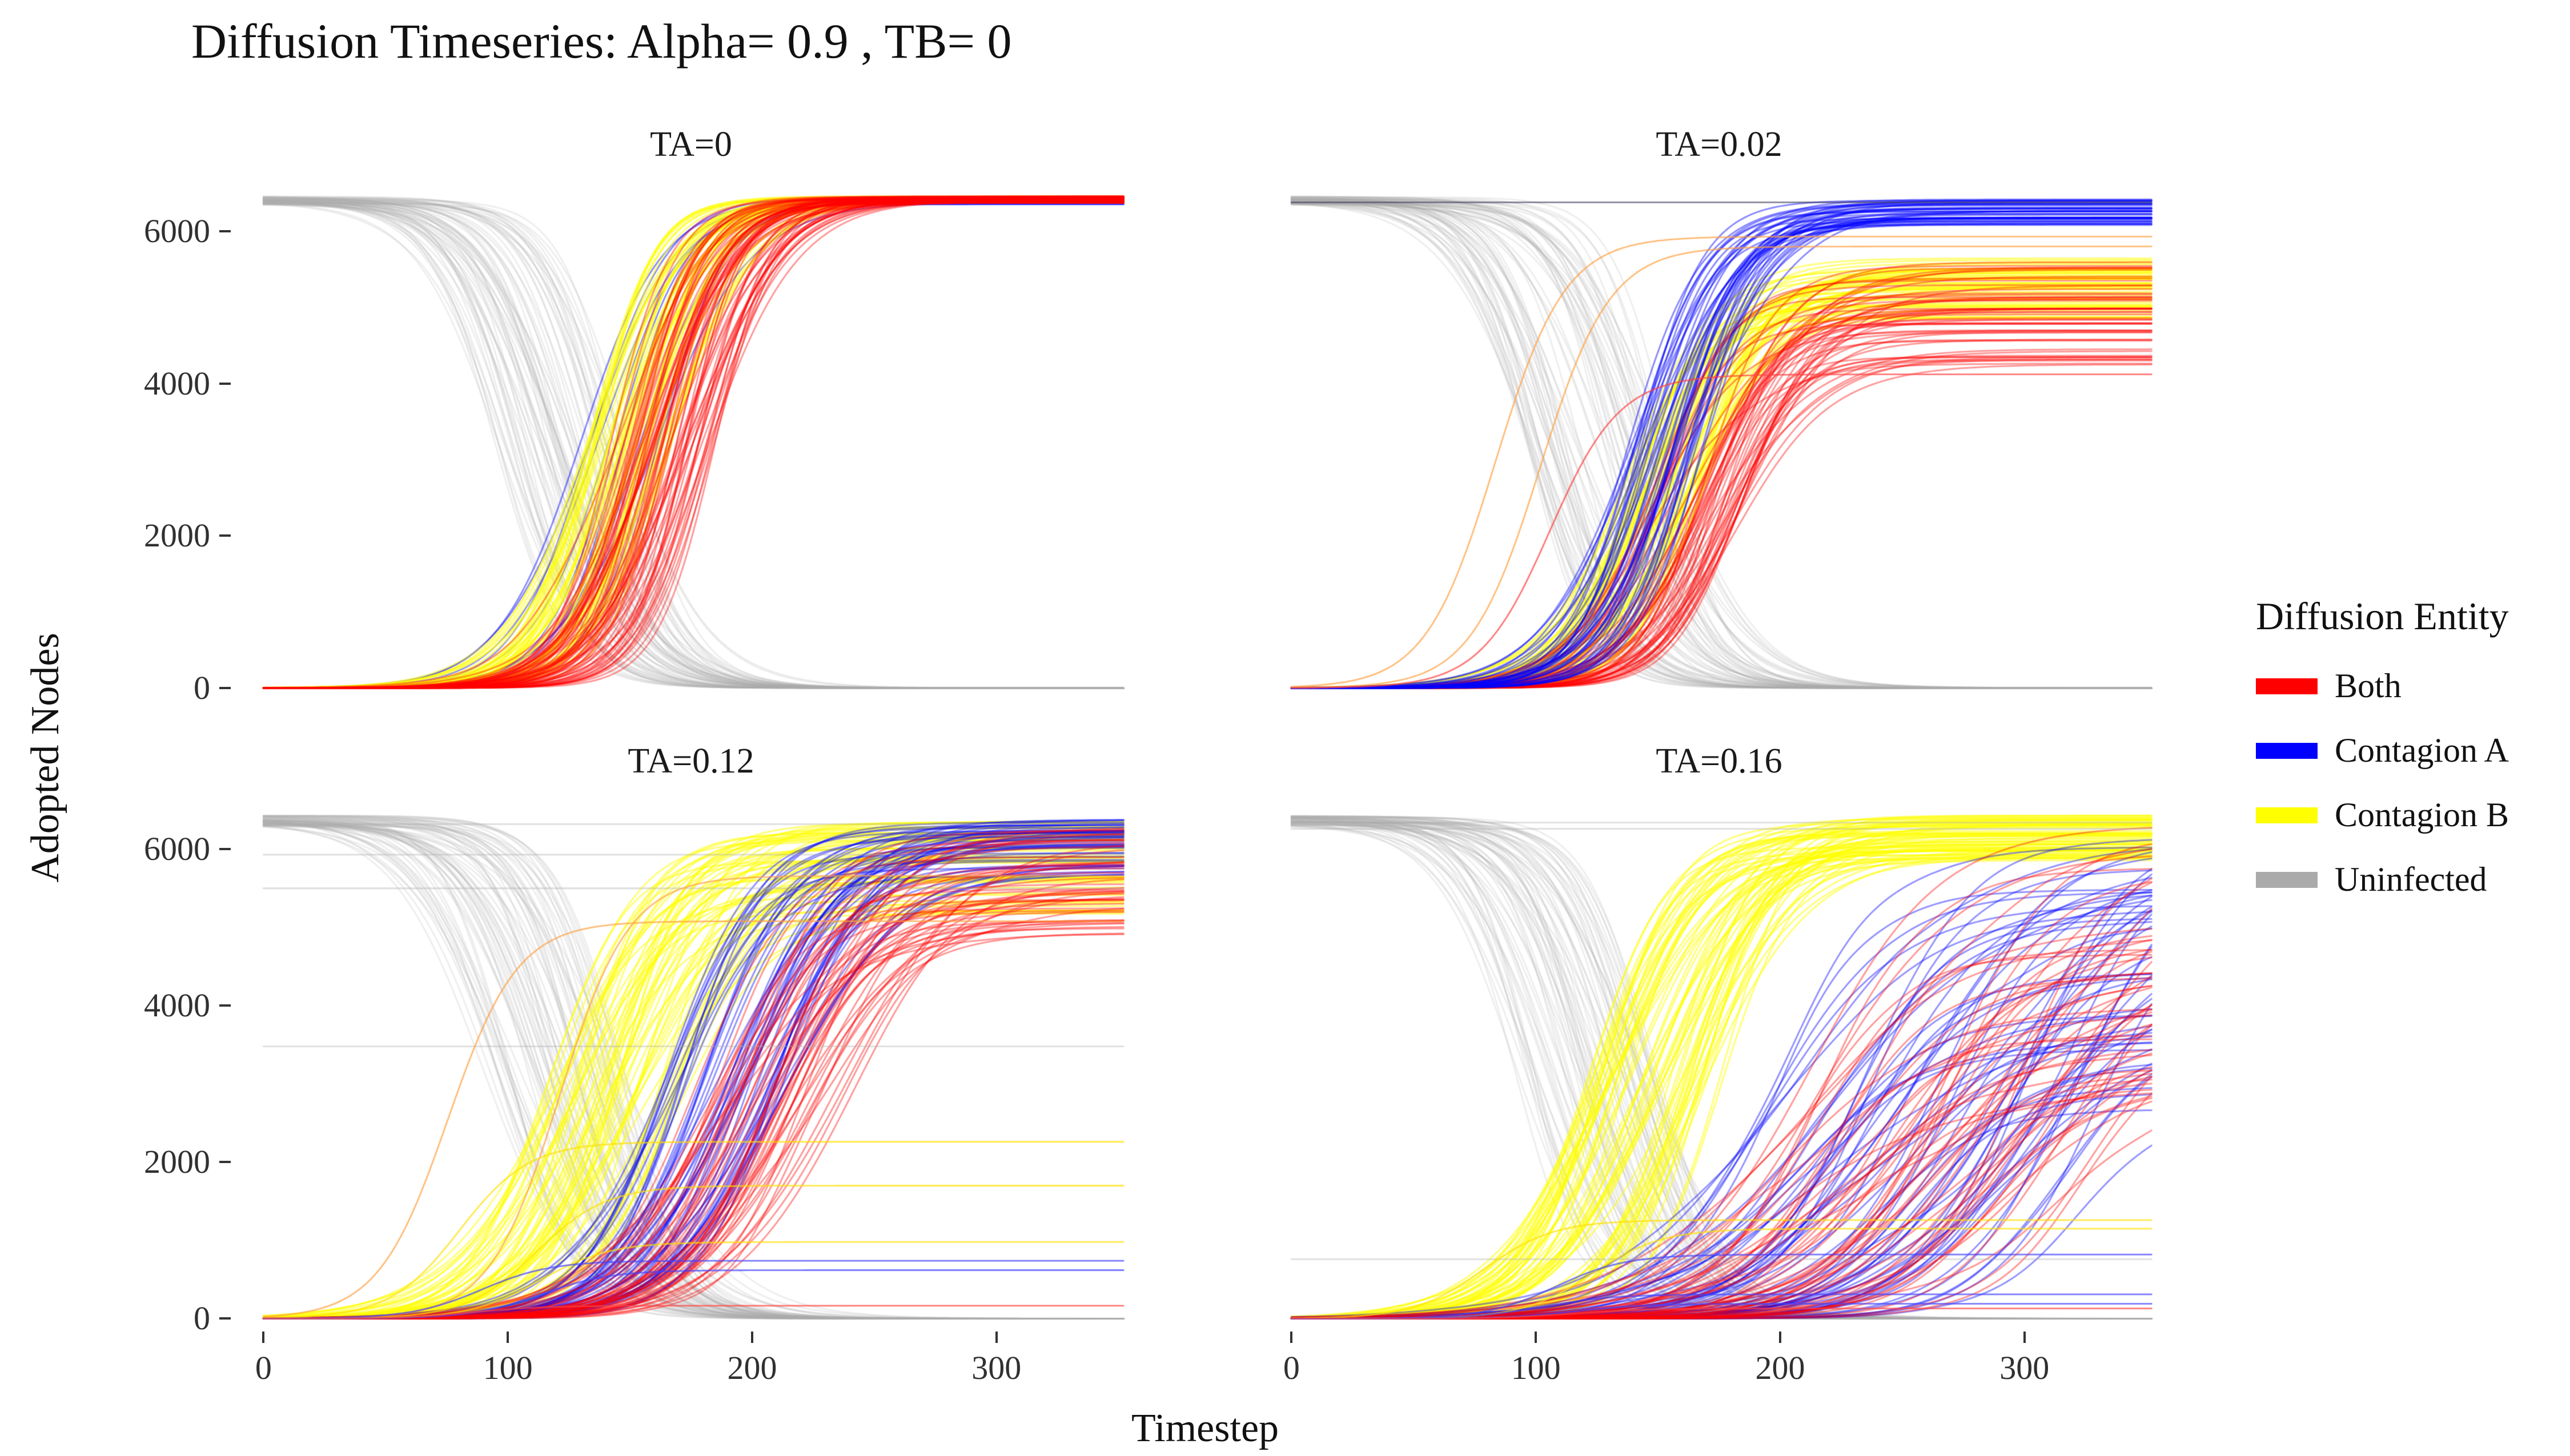 The width and height of the screenshot is (2570, 1456). What do you see at coordinates (2382, 616) in the screenshot?
I see `legend-title: Diffusion Entity` at bounding box center [2382, 616].